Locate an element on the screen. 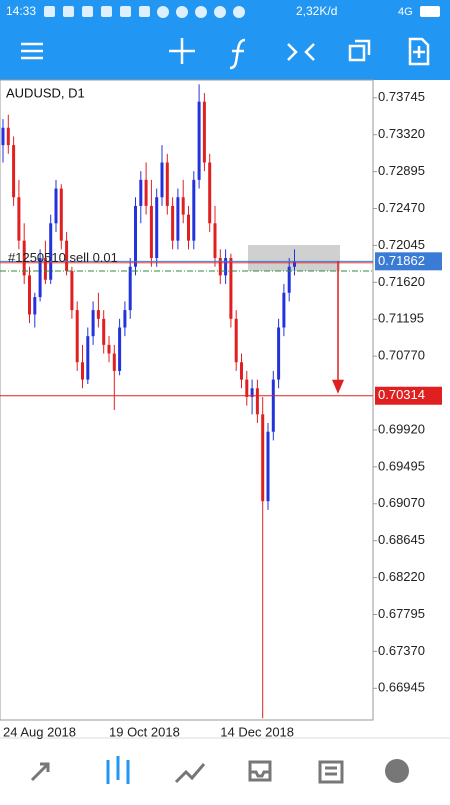 The image size is (450, 805). x-tick-label: 24 Aug 2018 is located at coordinates (39, 731).